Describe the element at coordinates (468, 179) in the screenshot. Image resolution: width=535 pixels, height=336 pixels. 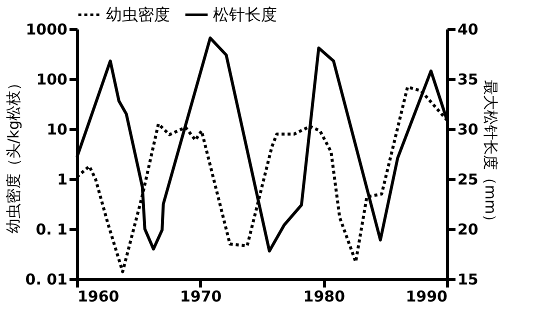
I see `y2-tick-label: 25` at that location.